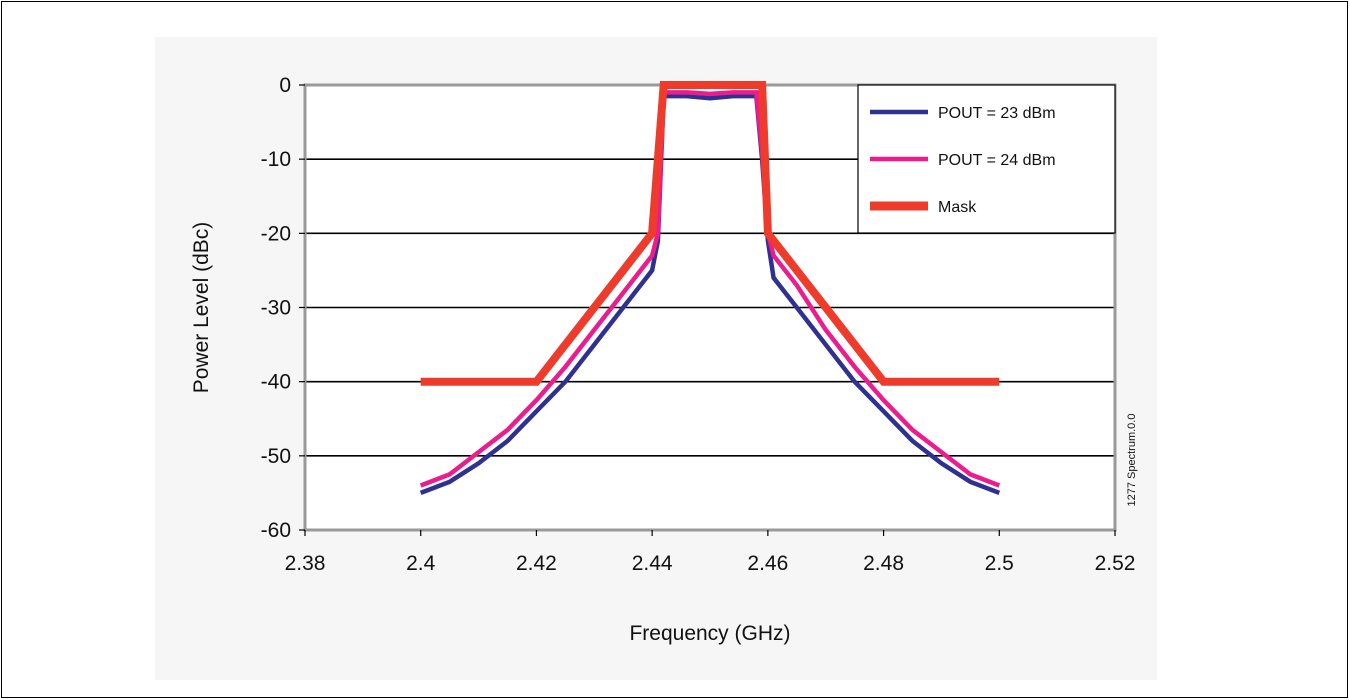  Describe the element at coordinates (1115, 563) in the screenshot. I see `x-tick-label: 2.52` at that location.